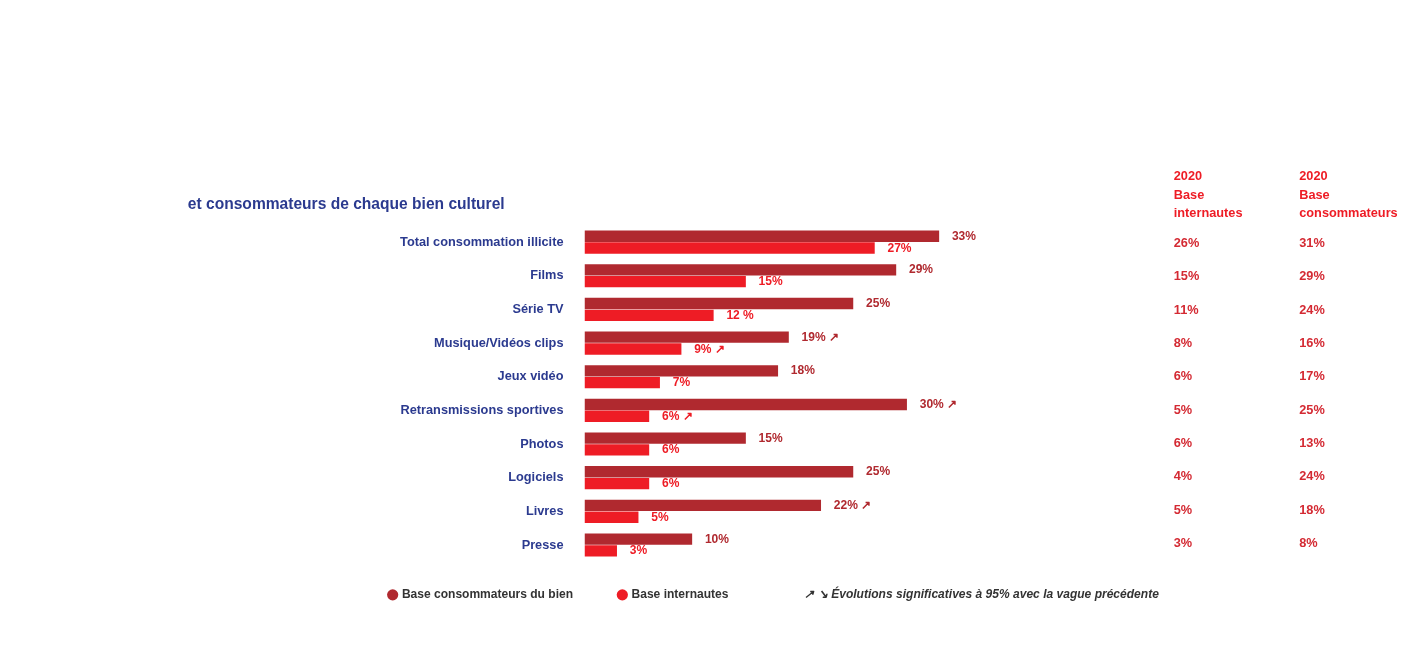 Image resolution: width=1402 pixels, height=650 pixels. What do you see at coordinates (1183, 542) in the screenshot?
I see `text: 3%` at bounding box center [1183, 542].